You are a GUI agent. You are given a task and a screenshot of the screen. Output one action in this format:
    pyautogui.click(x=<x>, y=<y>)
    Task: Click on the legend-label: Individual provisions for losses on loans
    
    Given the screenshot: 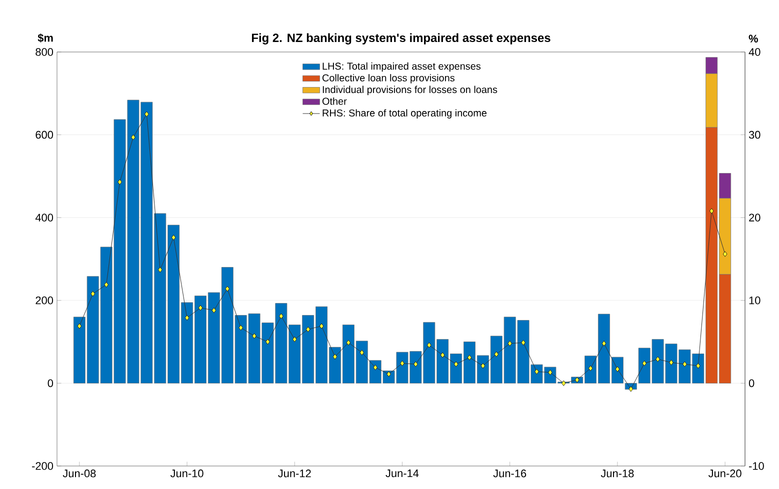 What is the action you would take?
    pyautogui.click(x=410, y=91)
    